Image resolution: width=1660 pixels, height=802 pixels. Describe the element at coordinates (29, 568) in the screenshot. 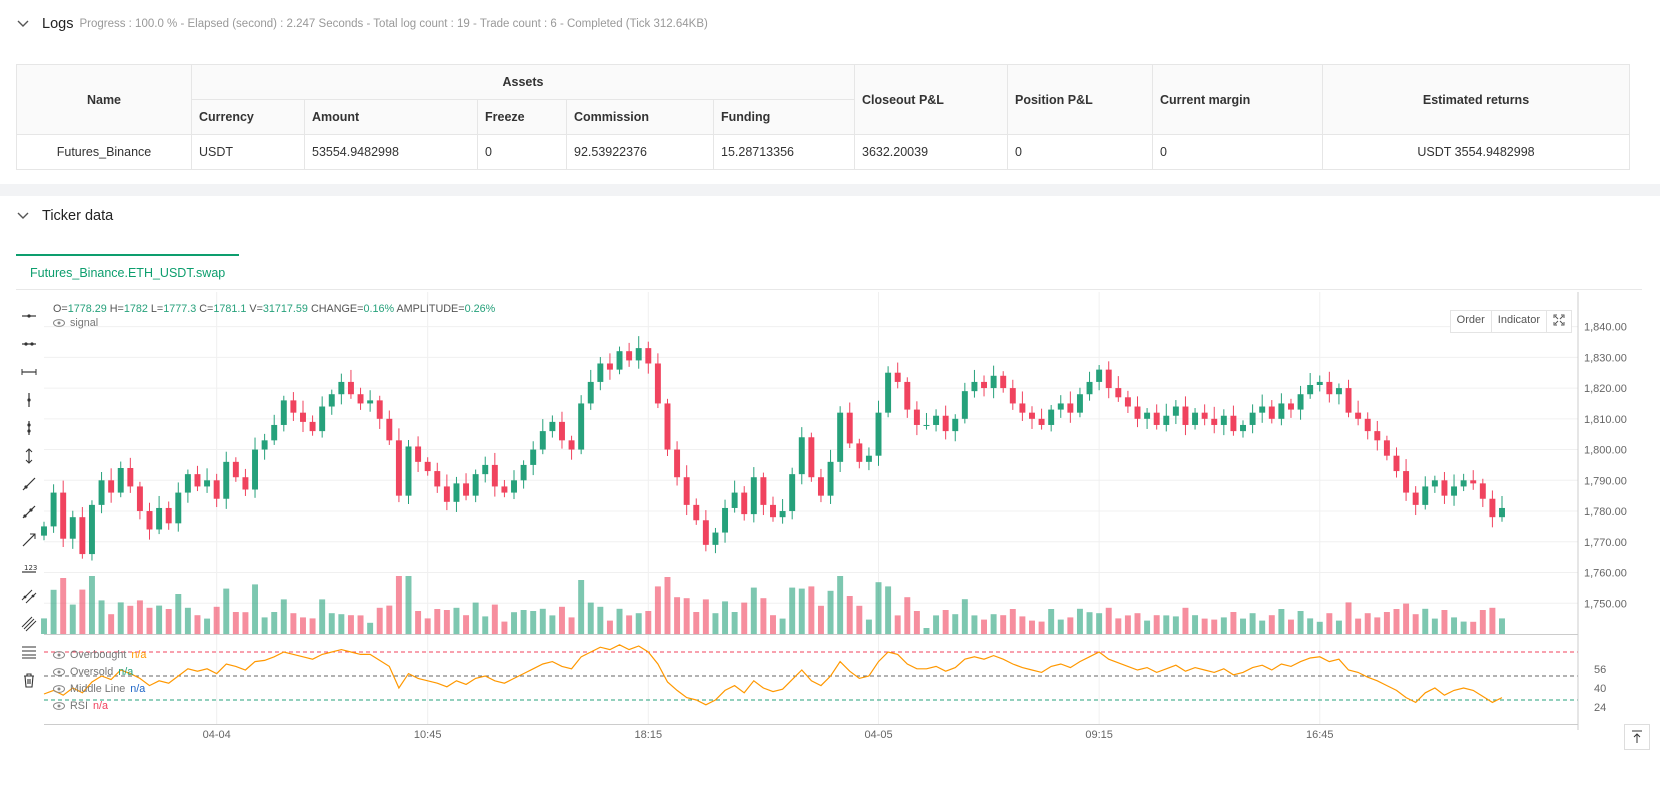

I see `price-range-icon: 123` at that location.